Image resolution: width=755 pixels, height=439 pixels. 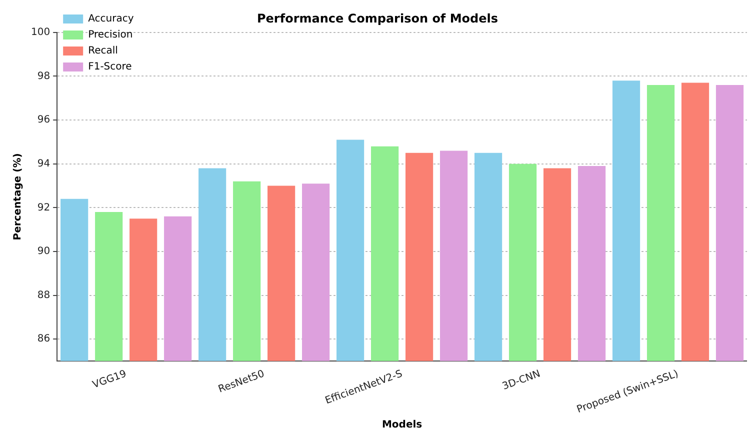 What do you see at coordinates (43, 295) in the screenshot?
I see `y-tick-label: 88` at bounding box center [43, 295].